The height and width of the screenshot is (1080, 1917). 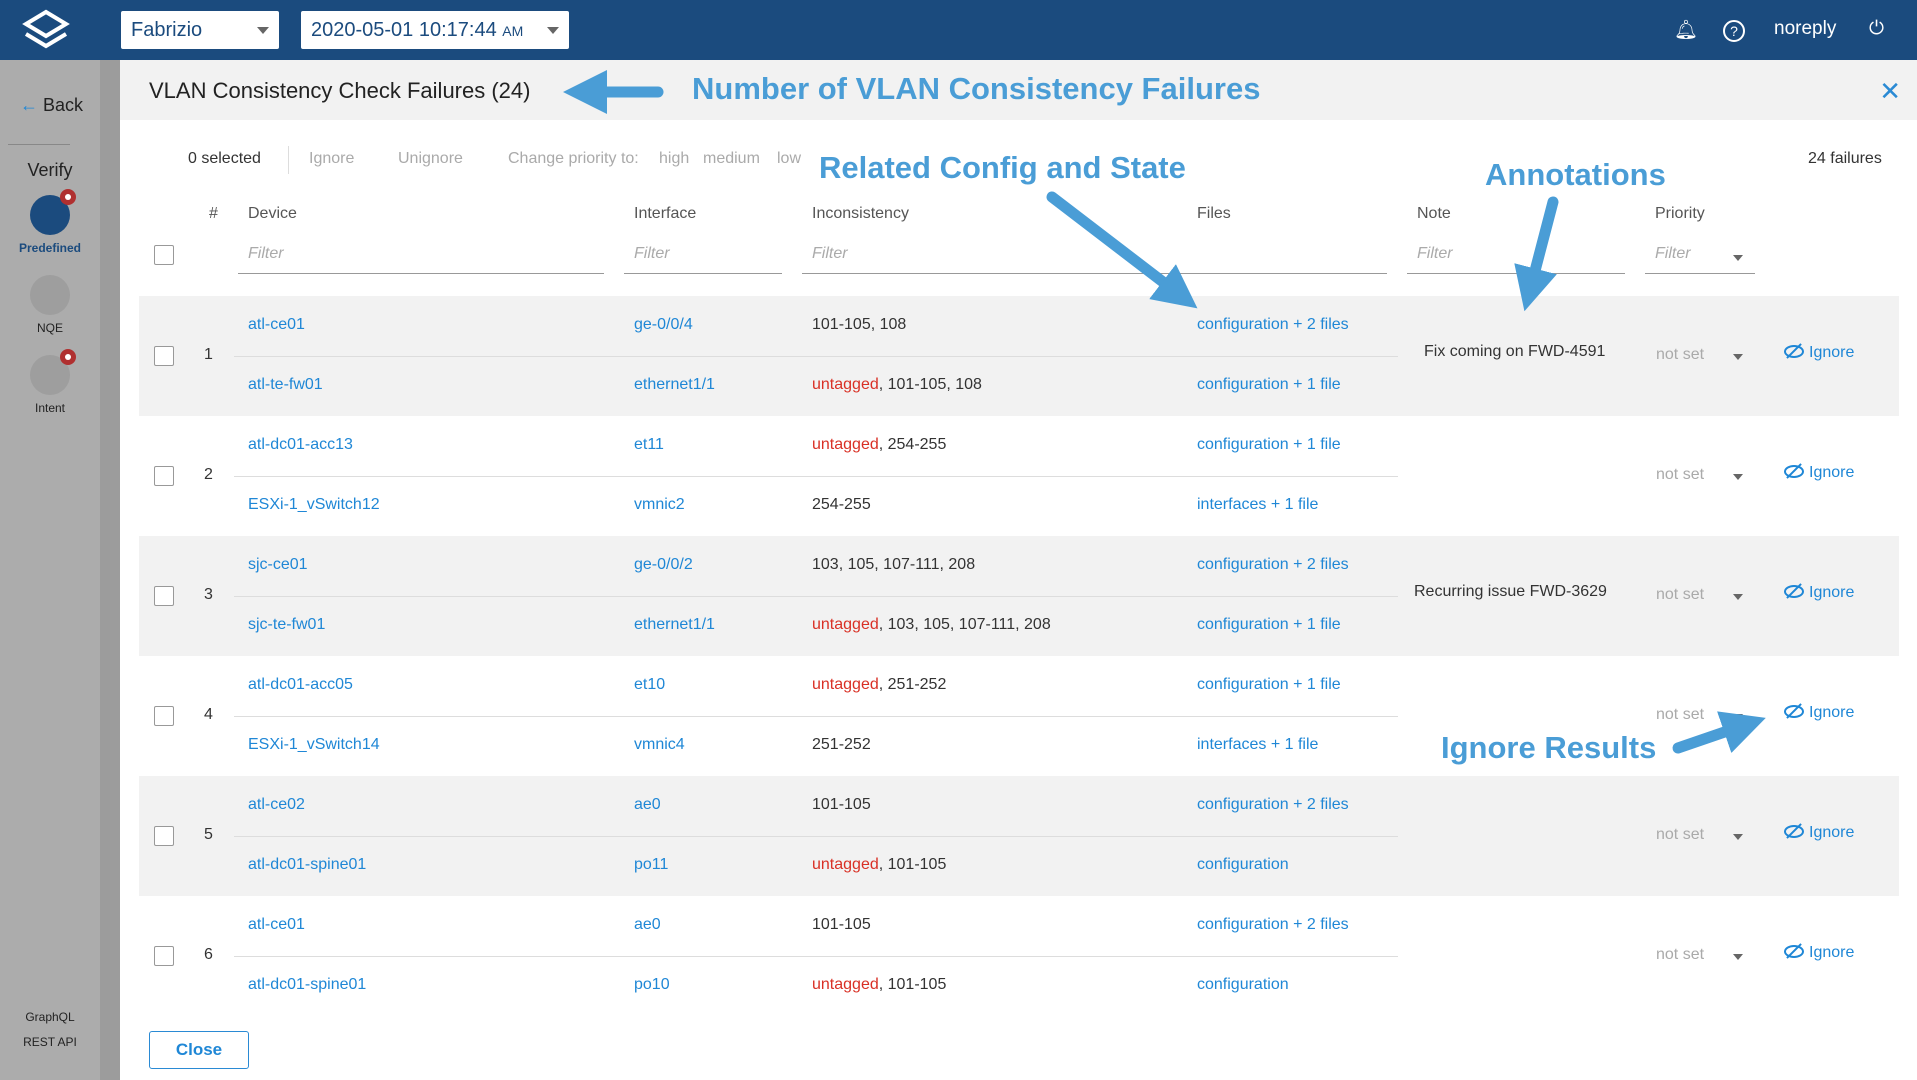 What do you see at coordinates (46, 30) in the screenshot?
I see `app-logo-icon` at bounding box center [46, 30].